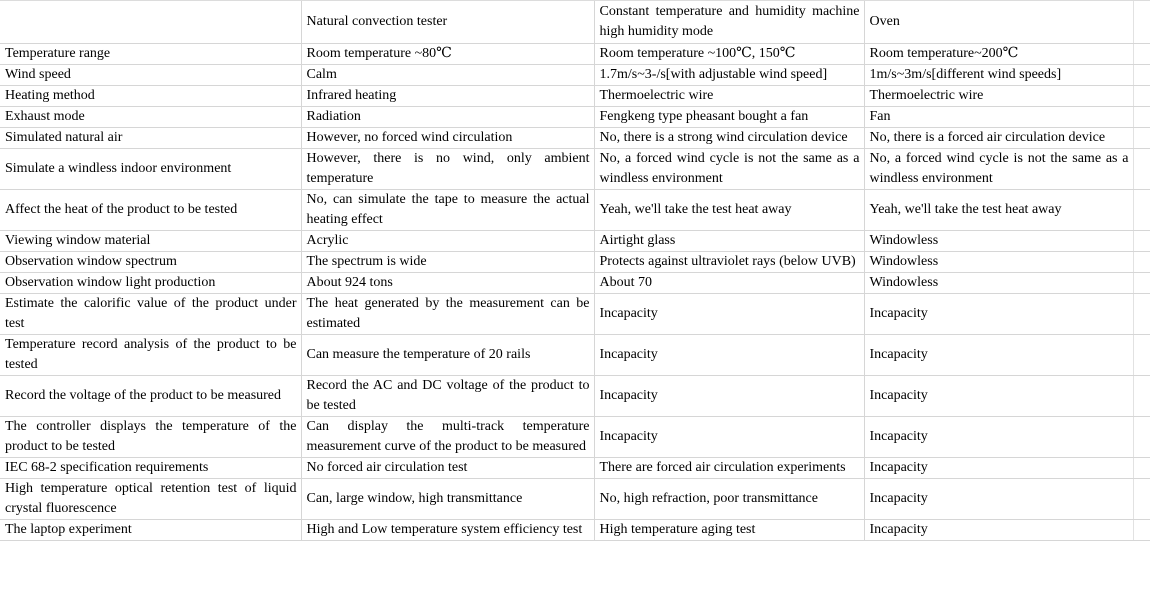  Describe the element at coordinates (150, 262) in the screenshot. I see `row-label-cell: Observation window spectrum` at that location.